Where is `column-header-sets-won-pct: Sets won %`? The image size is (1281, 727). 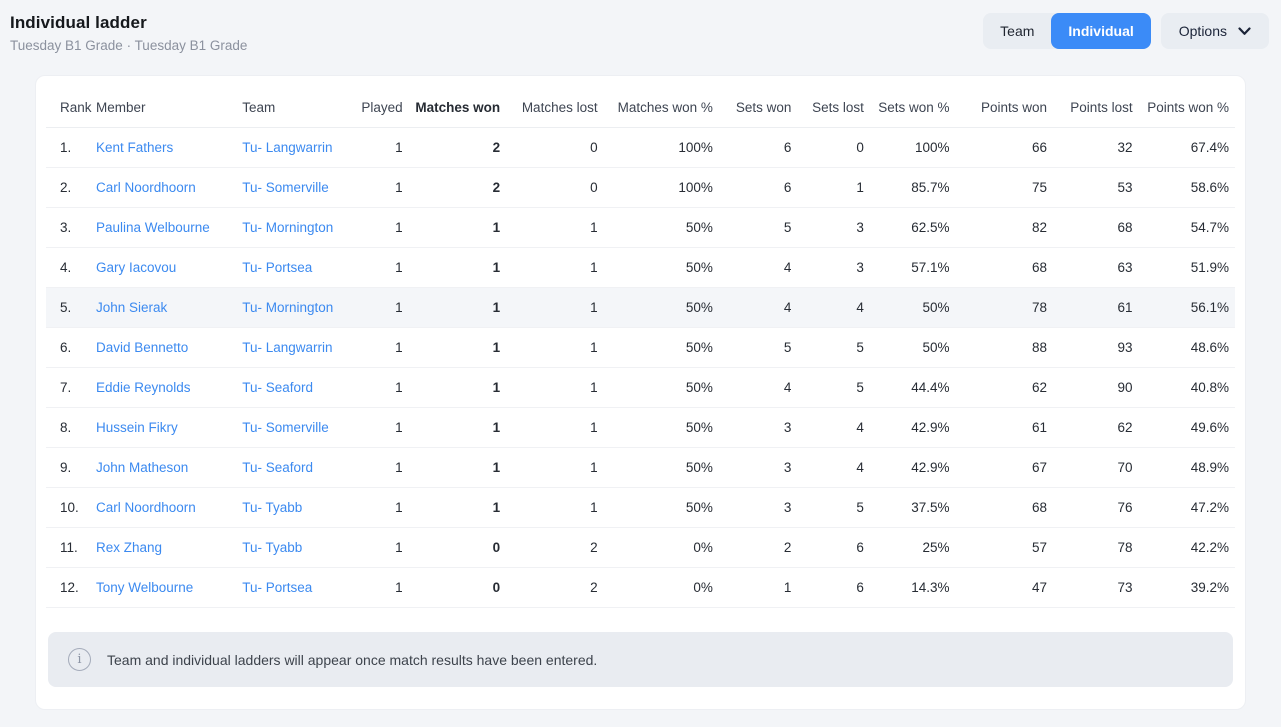 column-header-sets-won-pct: Sets won % is located at coordinates (912, 106).